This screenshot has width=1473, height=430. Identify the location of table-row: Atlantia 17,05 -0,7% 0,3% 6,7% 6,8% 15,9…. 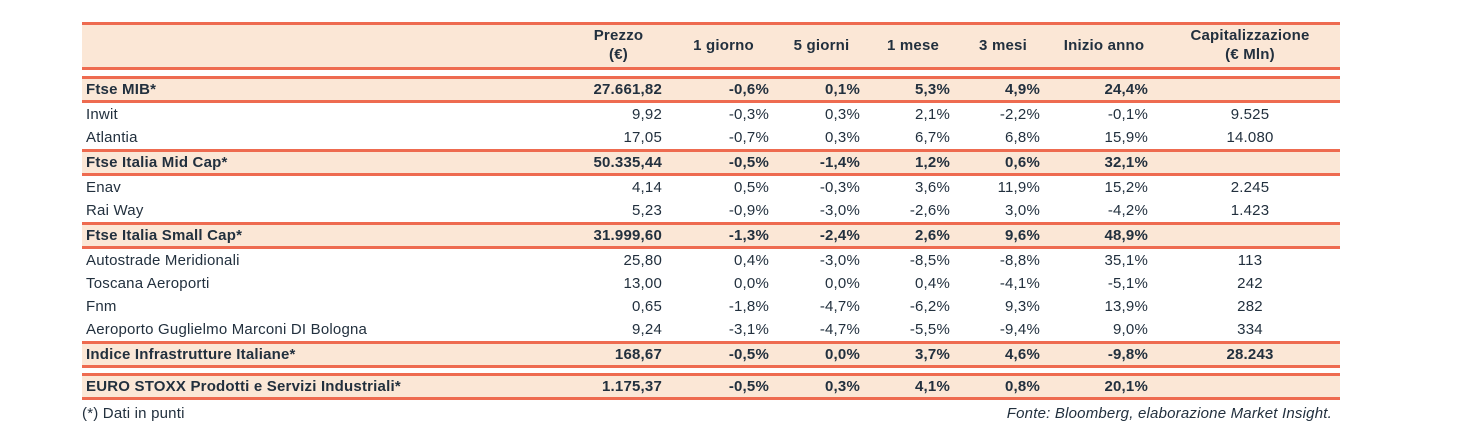
(711, 137).